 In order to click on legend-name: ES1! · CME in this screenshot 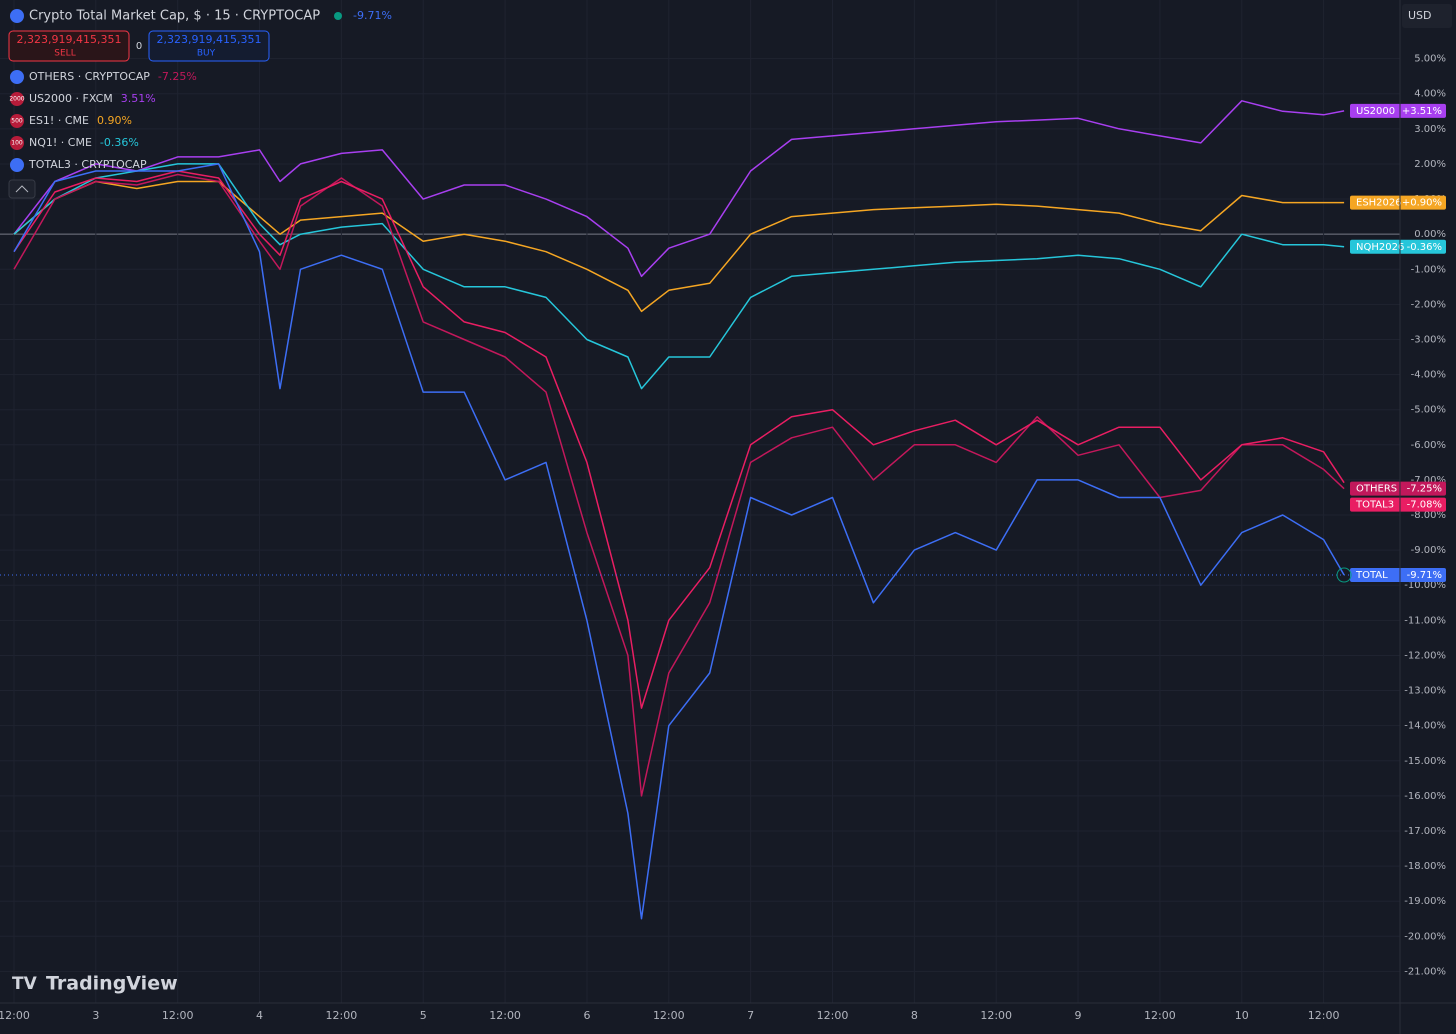, I will do `click(59, 120)`.